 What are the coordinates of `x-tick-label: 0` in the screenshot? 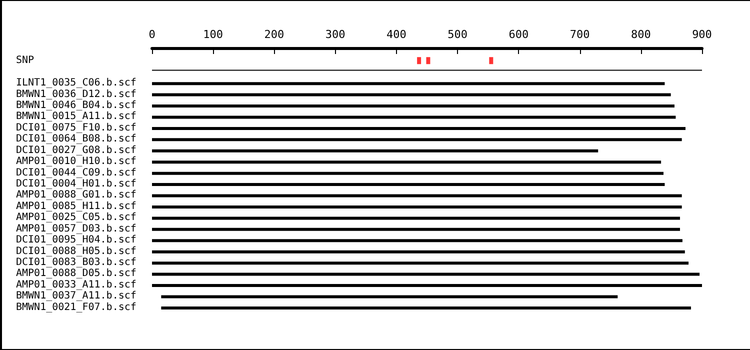 It's located at (152, 34).